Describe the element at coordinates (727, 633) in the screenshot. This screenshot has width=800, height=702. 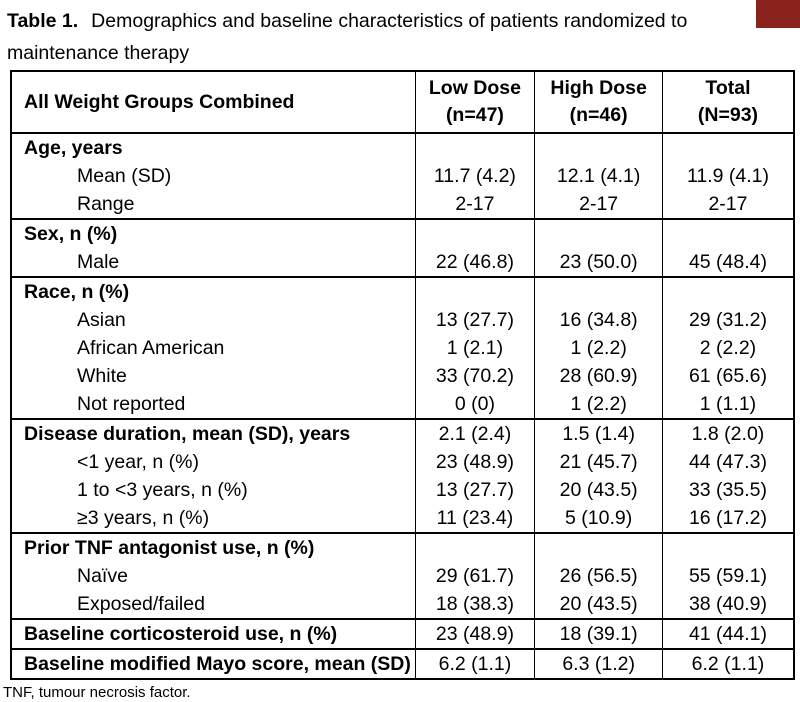
I see `cell-total: 41 (44.1)` at that location.